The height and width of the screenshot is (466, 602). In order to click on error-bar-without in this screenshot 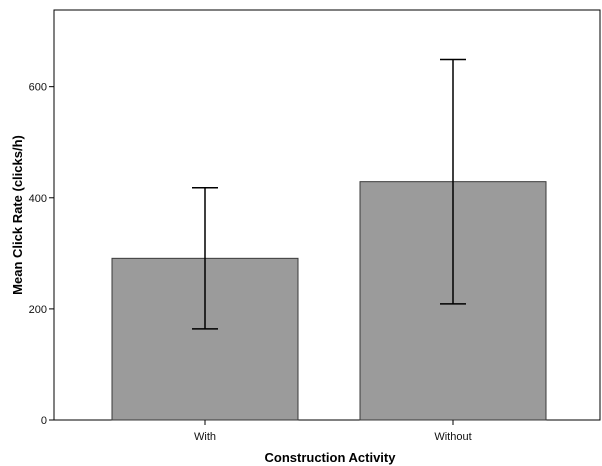, I will do `click(453, 181)`.